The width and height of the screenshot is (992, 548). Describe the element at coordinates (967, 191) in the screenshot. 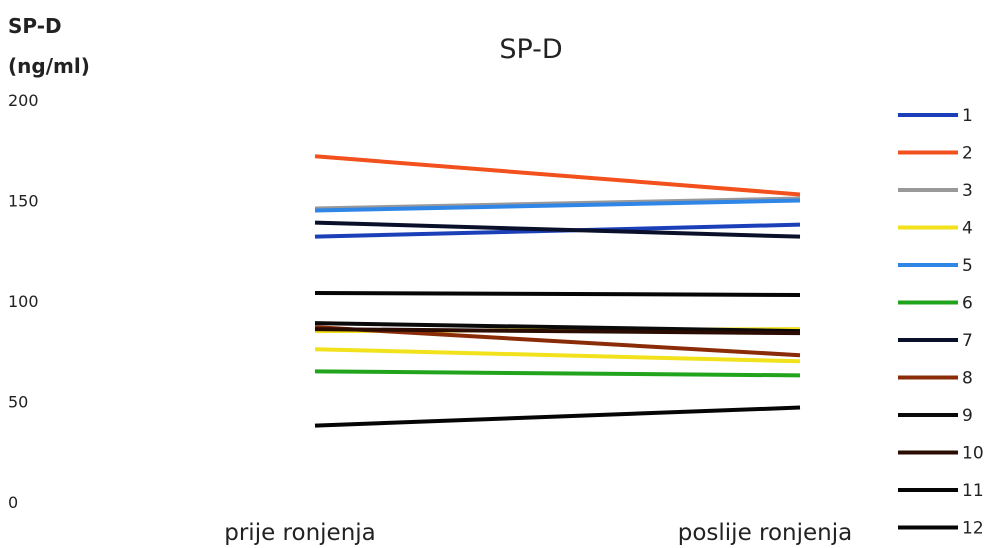

I see `legend-label-3: 3` at that location.